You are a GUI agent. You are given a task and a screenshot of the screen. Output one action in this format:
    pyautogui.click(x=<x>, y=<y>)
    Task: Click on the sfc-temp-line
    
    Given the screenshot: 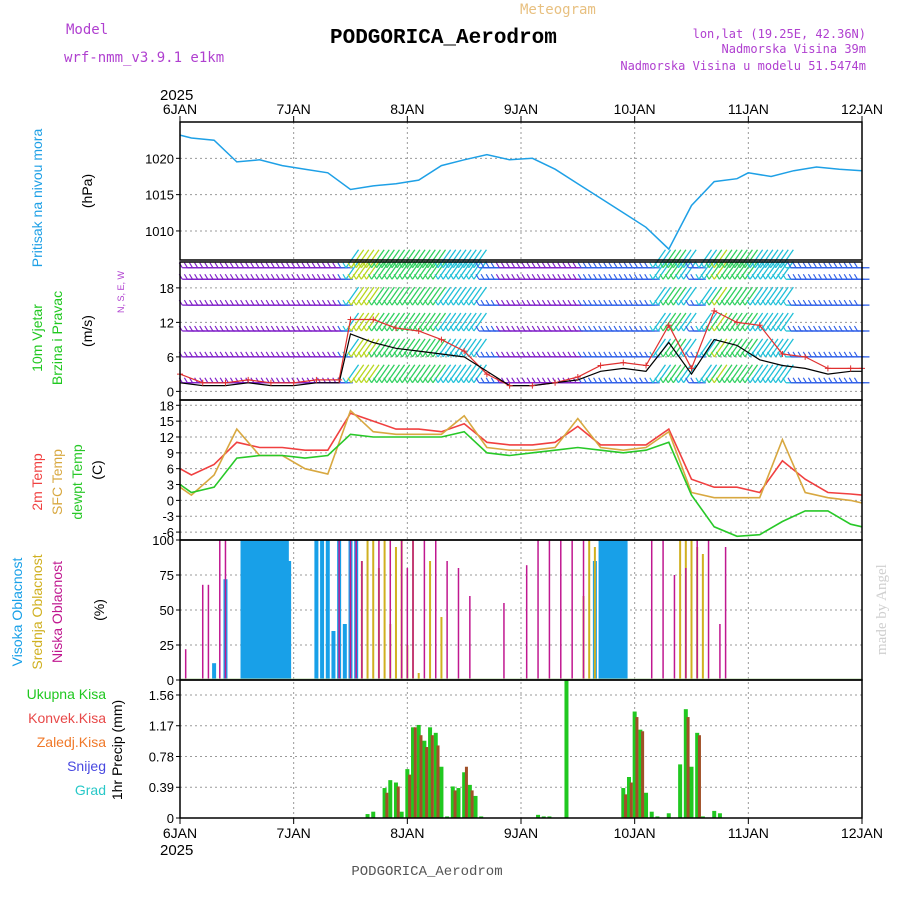 What is the action you would take?
    pyautogui.click(x=521, y=456)
    